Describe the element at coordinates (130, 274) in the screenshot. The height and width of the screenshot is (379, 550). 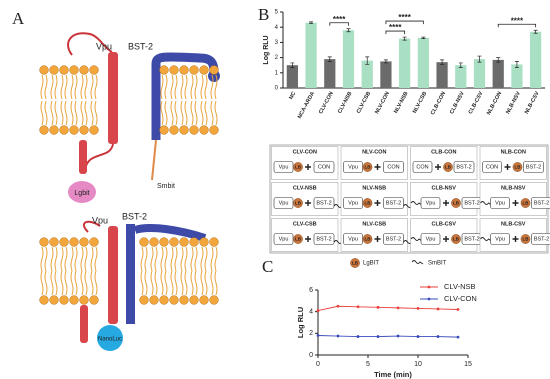
I see `bst2` at that location.